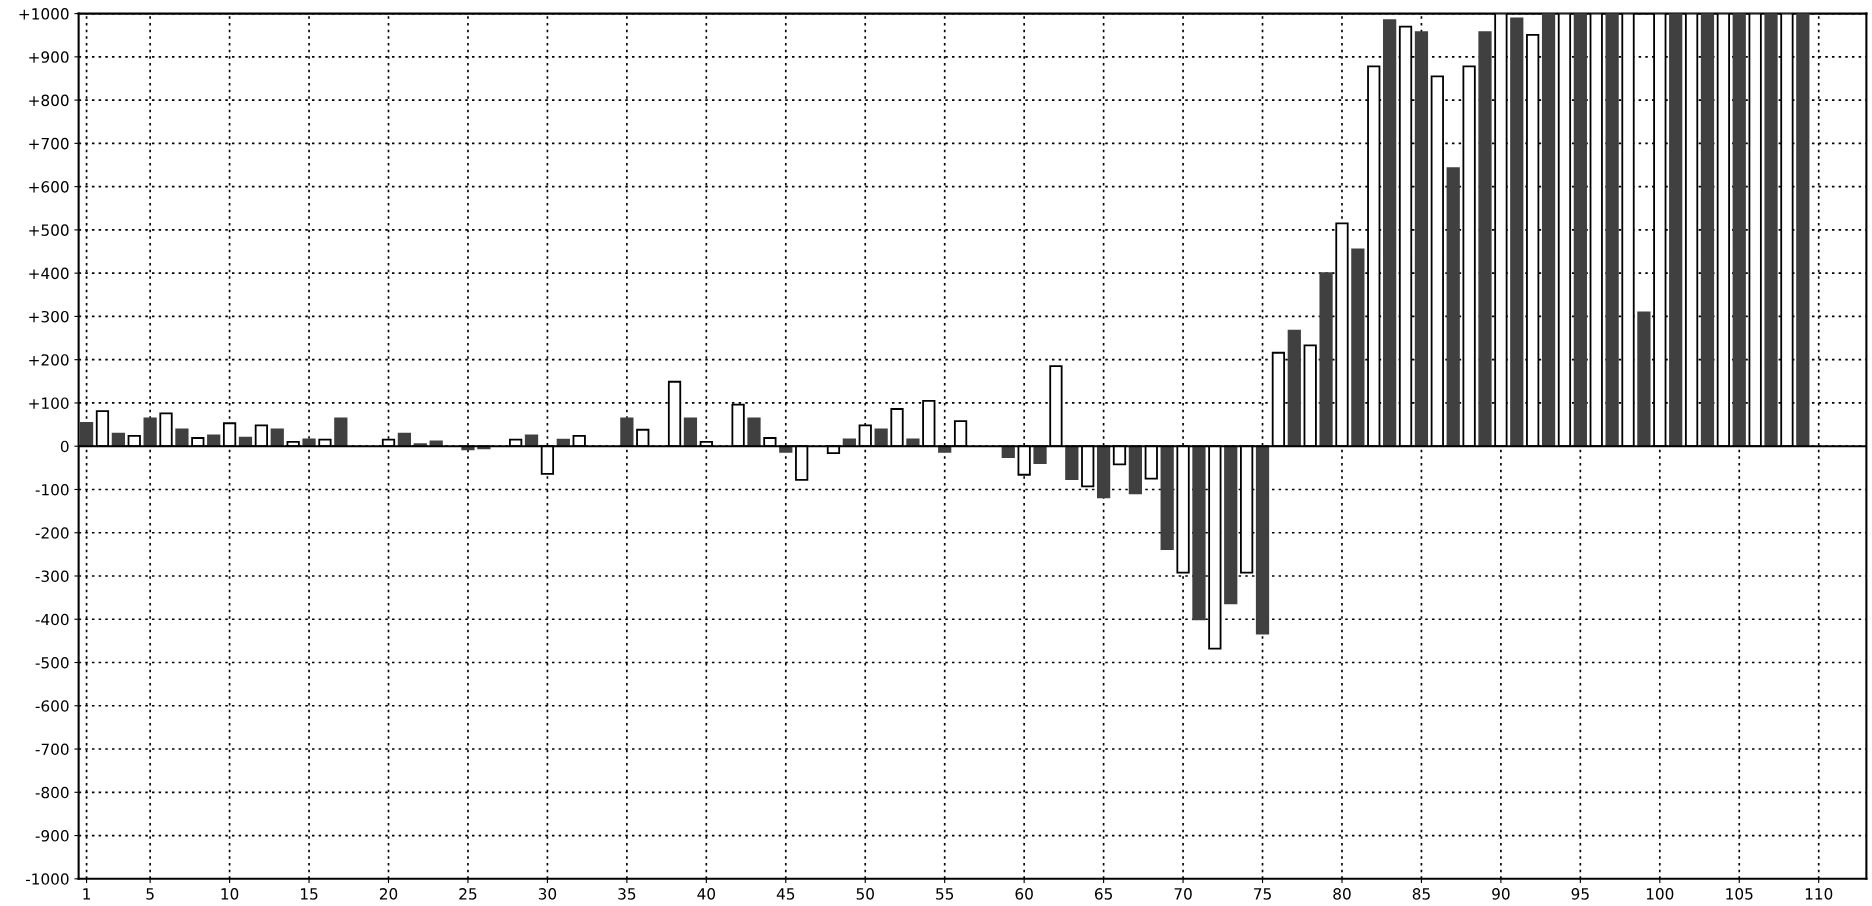 This screenshot has height=906, width=1872. Describe the element at coordinates (49, 143) in the screenshot. I see `y-tick-label: +700` at that location.